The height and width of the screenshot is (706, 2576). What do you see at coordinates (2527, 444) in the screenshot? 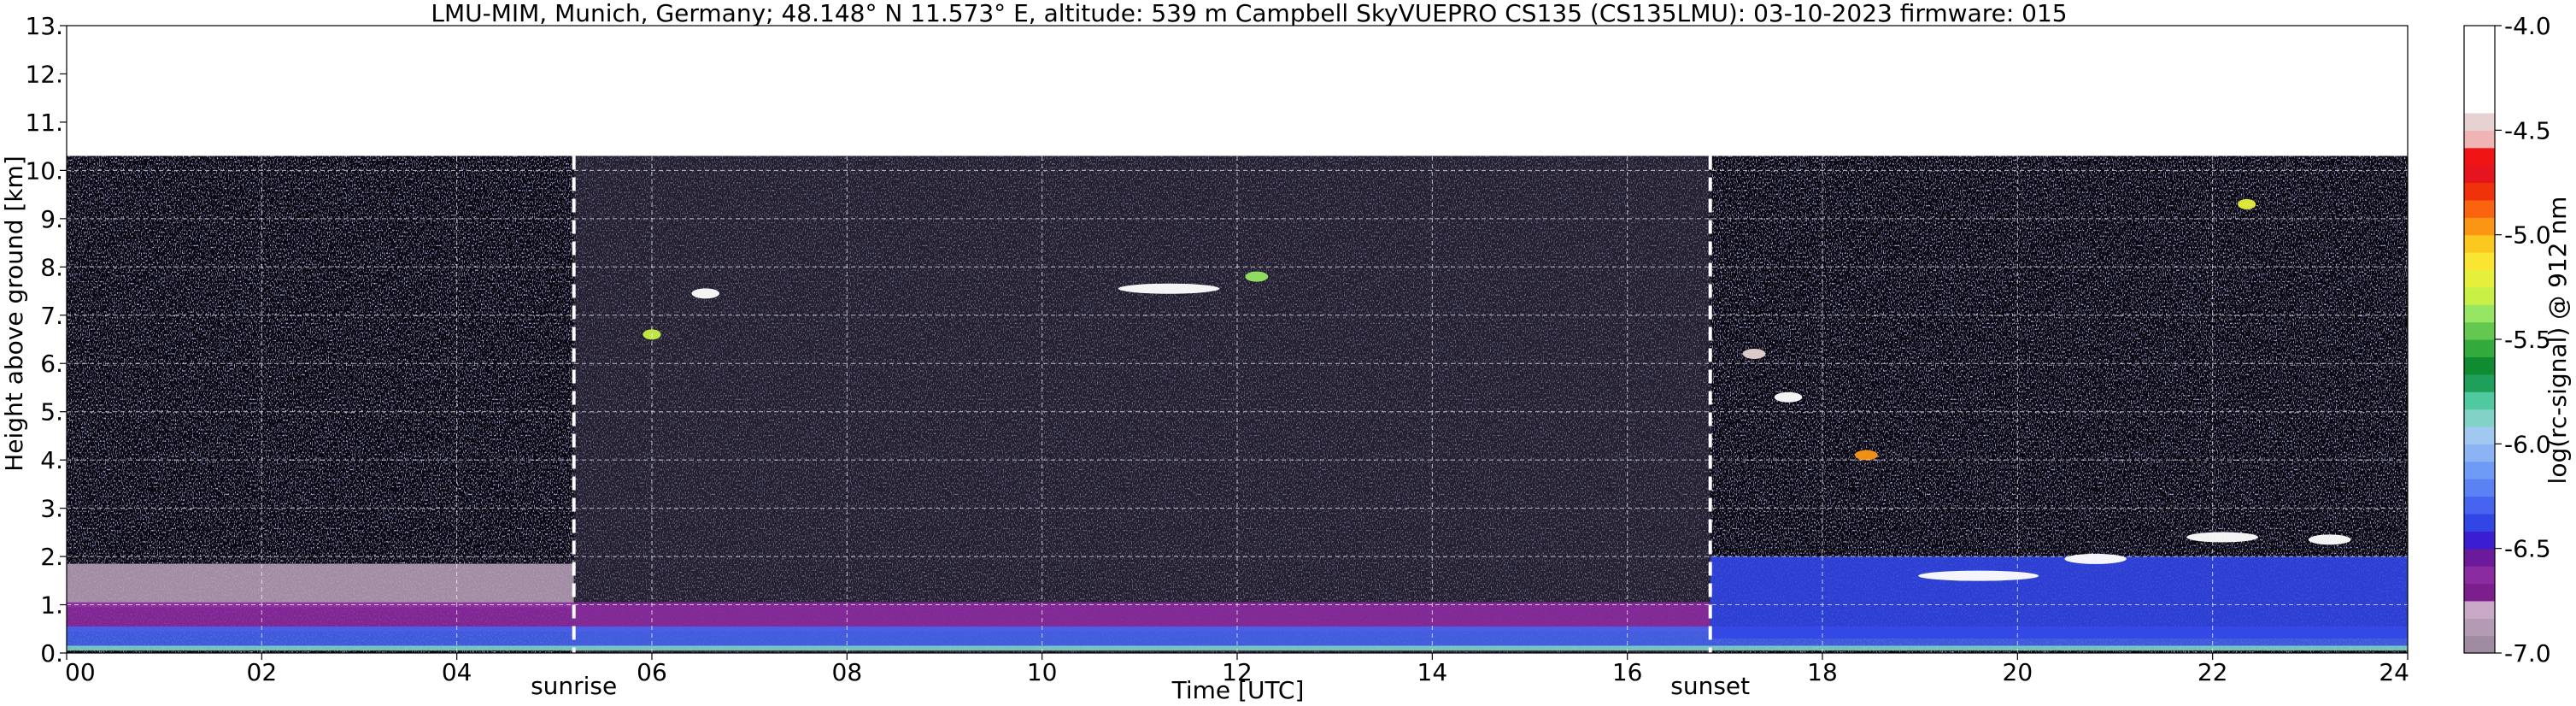
I see `colorbar-tick-label: -6.0` at bounding box center [2527, 444].